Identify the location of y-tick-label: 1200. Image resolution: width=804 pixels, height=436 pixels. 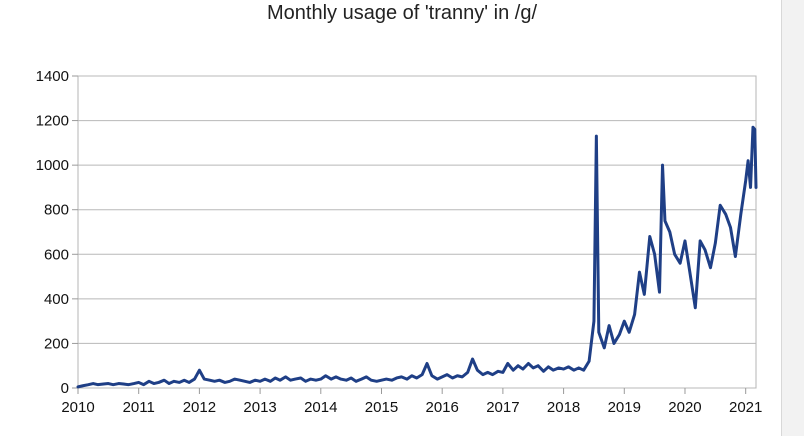
(52, 121).